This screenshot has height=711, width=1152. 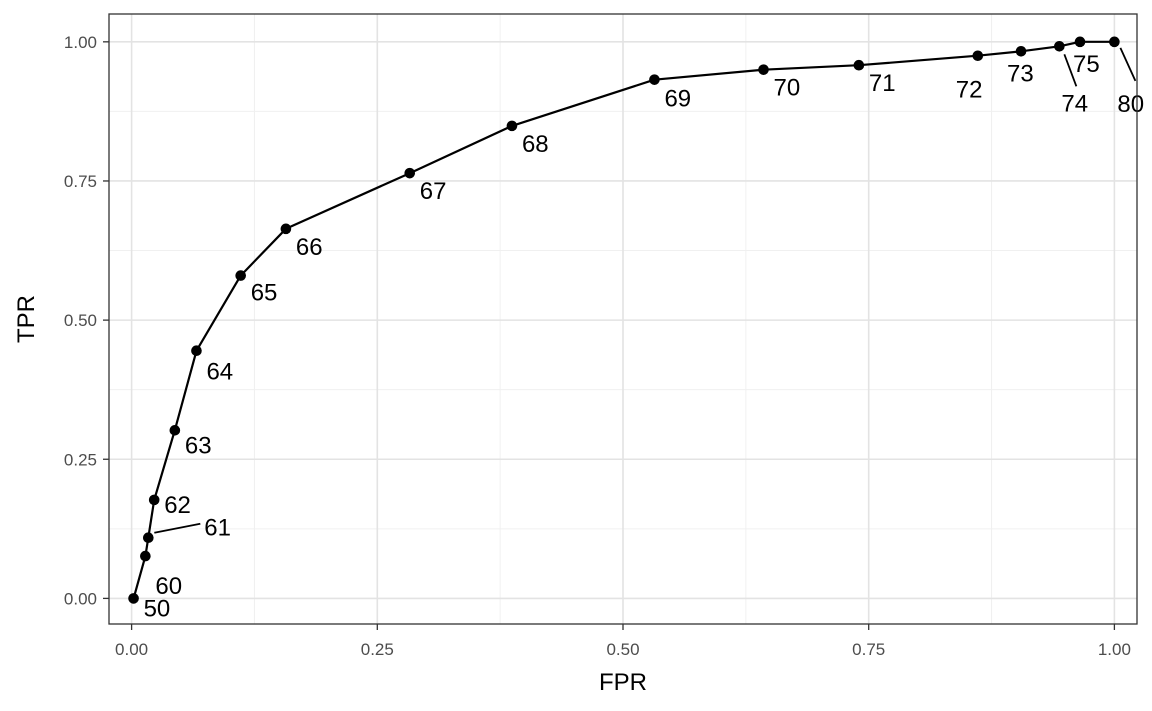 What do you see at coordinates (80, 459) in the screenshot?
I see `y-tick-label: 0.25` at bounding box center [80, 459].